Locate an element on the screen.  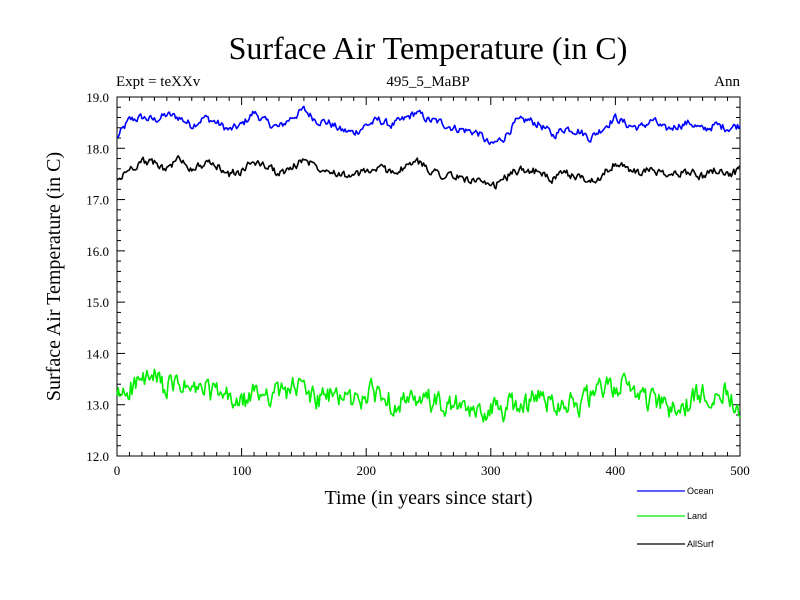
y-tick-label: 19.0 is located at coordinates (97, 97).